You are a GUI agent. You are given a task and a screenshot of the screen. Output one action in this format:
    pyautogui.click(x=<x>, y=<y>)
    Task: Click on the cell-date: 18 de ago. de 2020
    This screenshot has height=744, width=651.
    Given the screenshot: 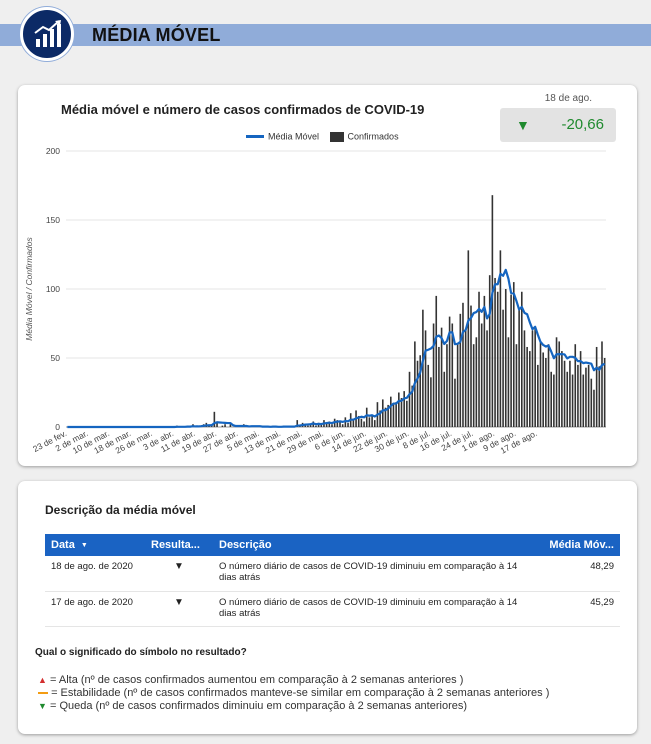 What is the action you would take?
    pyautogui.click(x=95, y=574)
    